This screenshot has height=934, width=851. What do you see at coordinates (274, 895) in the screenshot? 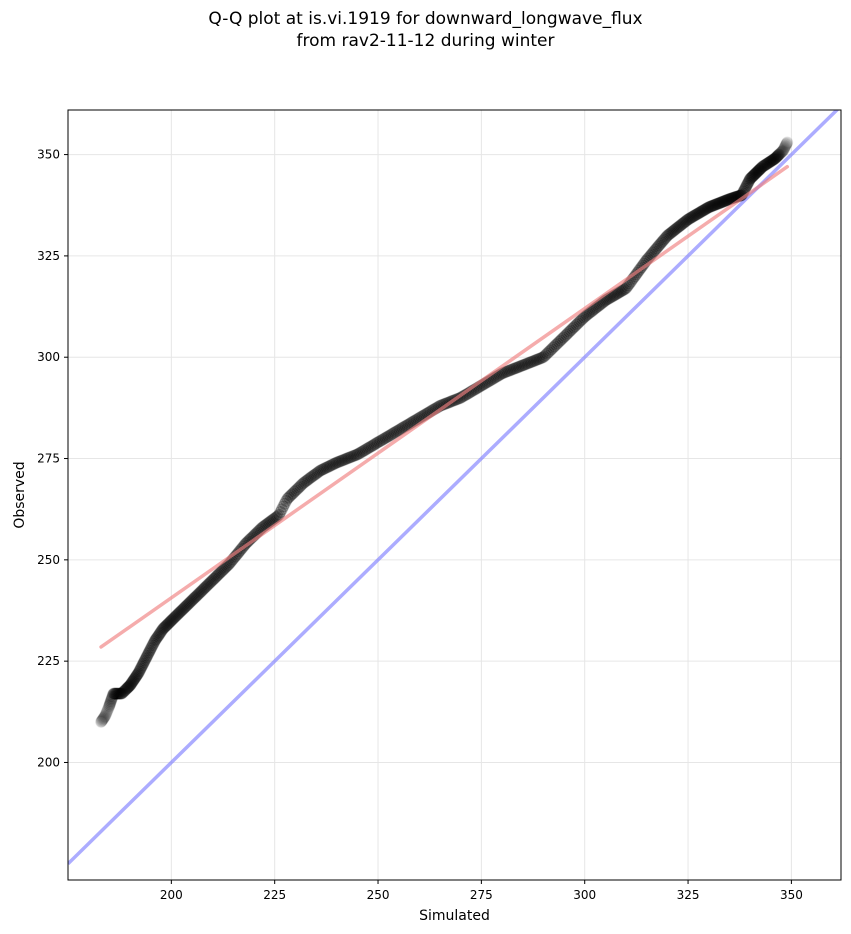
I see `x-tick-label: 225` at bounding box center [274, 895].